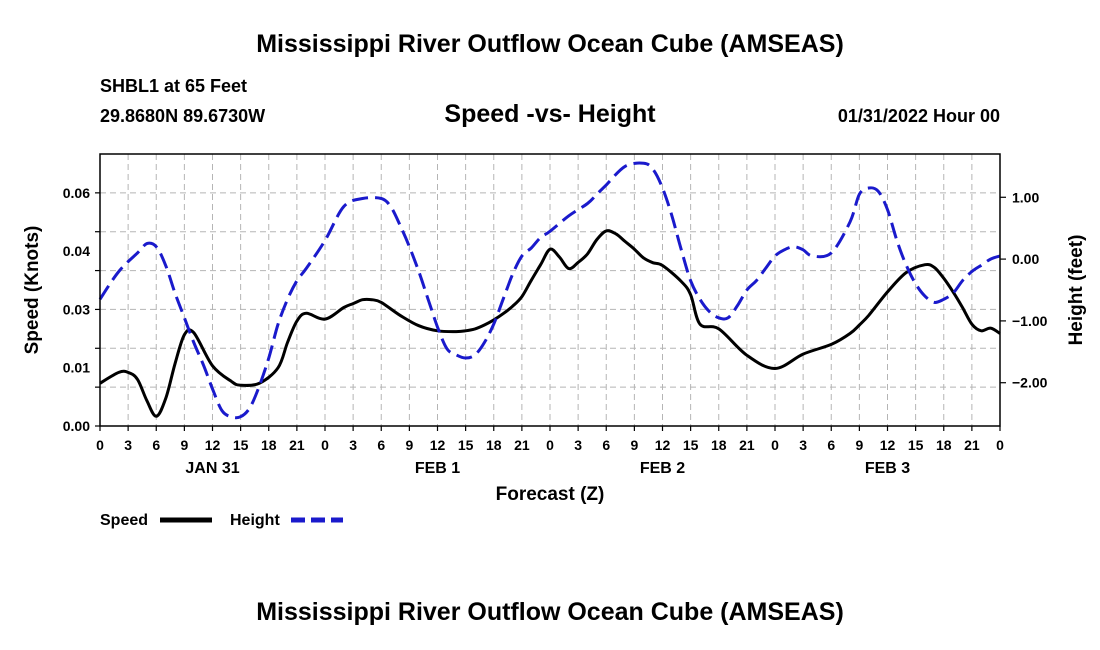  Describe the element at coordinates (1025, 197) in the screenshot. I see `right-axis-tick-label: 1.00` at that location.